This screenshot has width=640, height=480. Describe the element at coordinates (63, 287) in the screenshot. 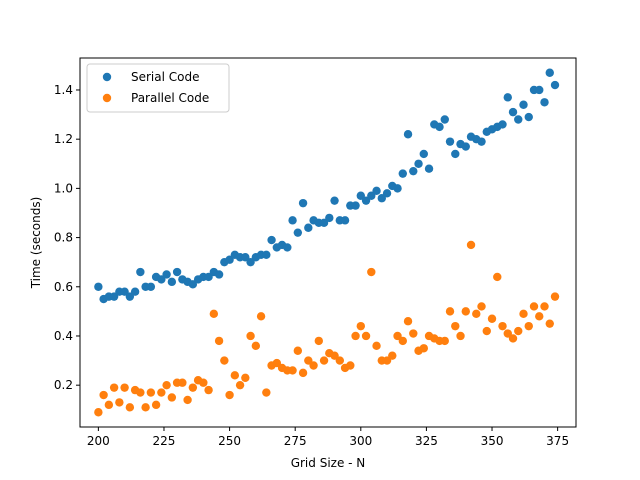

I see `y-tick-label: 0.6` at that location.